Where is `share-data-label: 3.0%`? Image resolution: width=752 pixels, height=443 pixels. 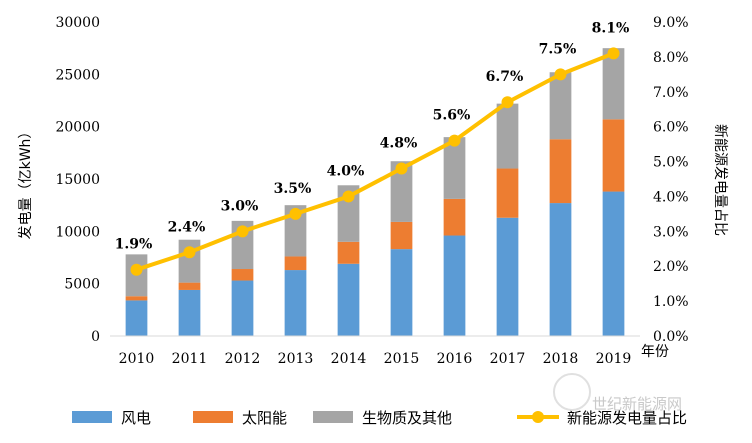 share-data-label: 3.0% is located at coordinates (240, 206).